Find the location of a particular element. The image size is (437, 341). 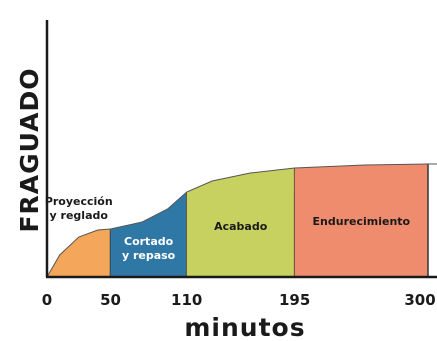

phase-label-line: Acabado is located at coordinates (241, 226).